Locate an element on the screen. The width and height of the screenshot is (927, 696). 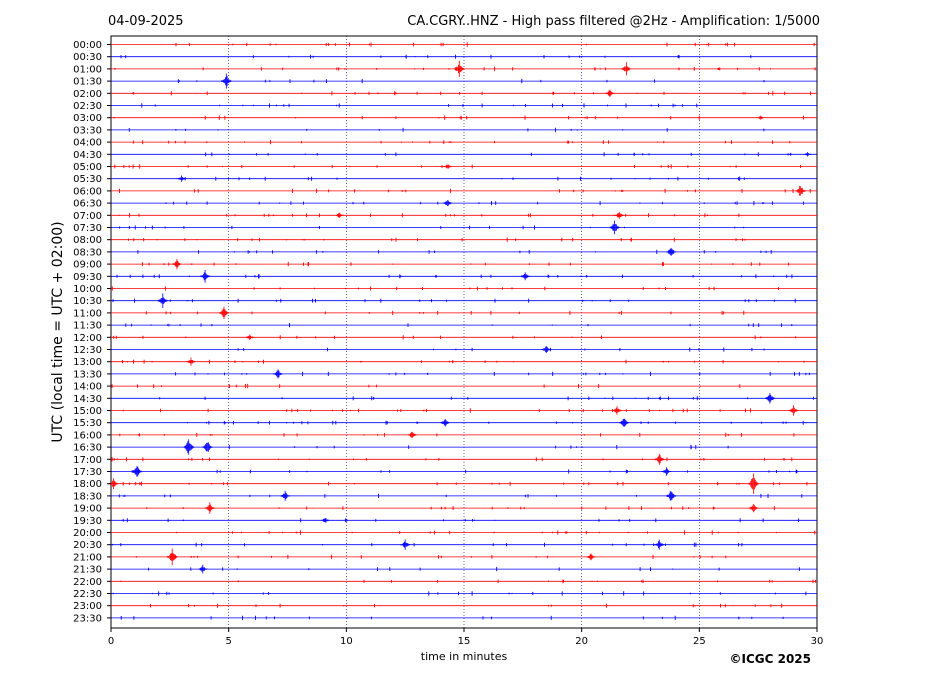
y-tick-label: 02:00 is located at coordinates (87, 94).